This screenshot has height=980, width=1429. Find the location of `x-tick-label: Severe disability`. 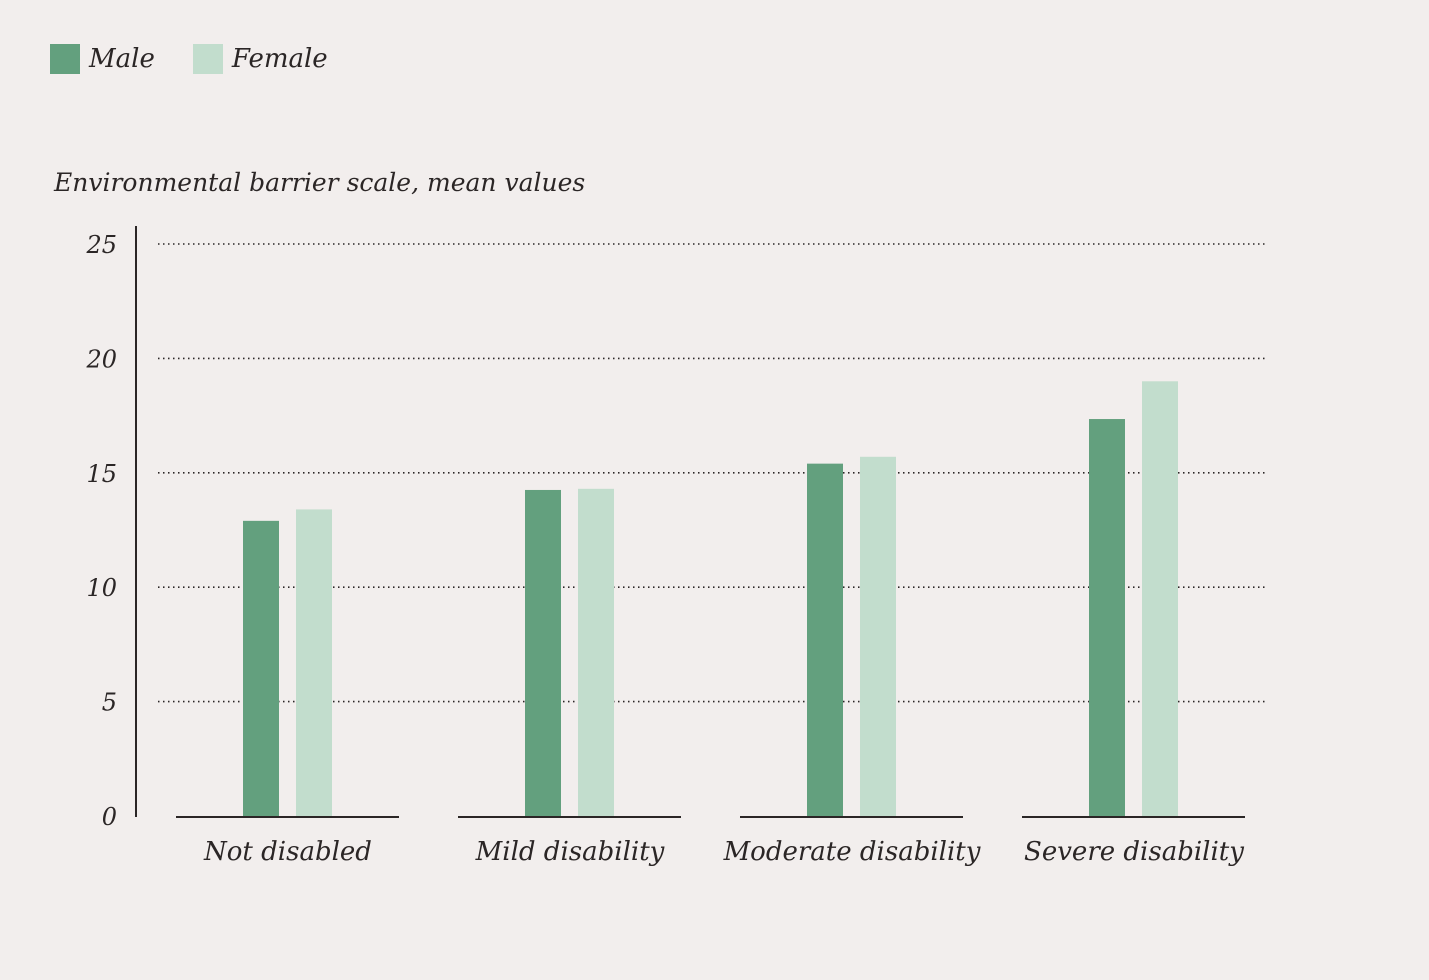

x-tick-label: Severe disability is located at coordinates (1134, 852).